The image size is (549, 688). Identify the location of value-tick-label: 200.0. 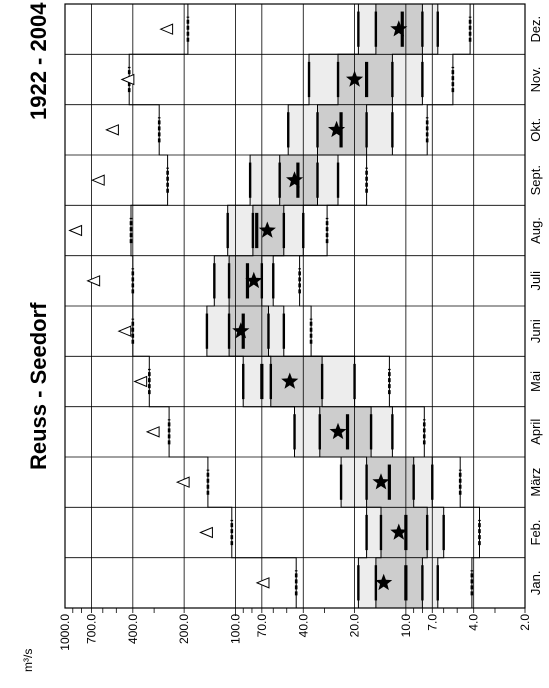
(184, 629).